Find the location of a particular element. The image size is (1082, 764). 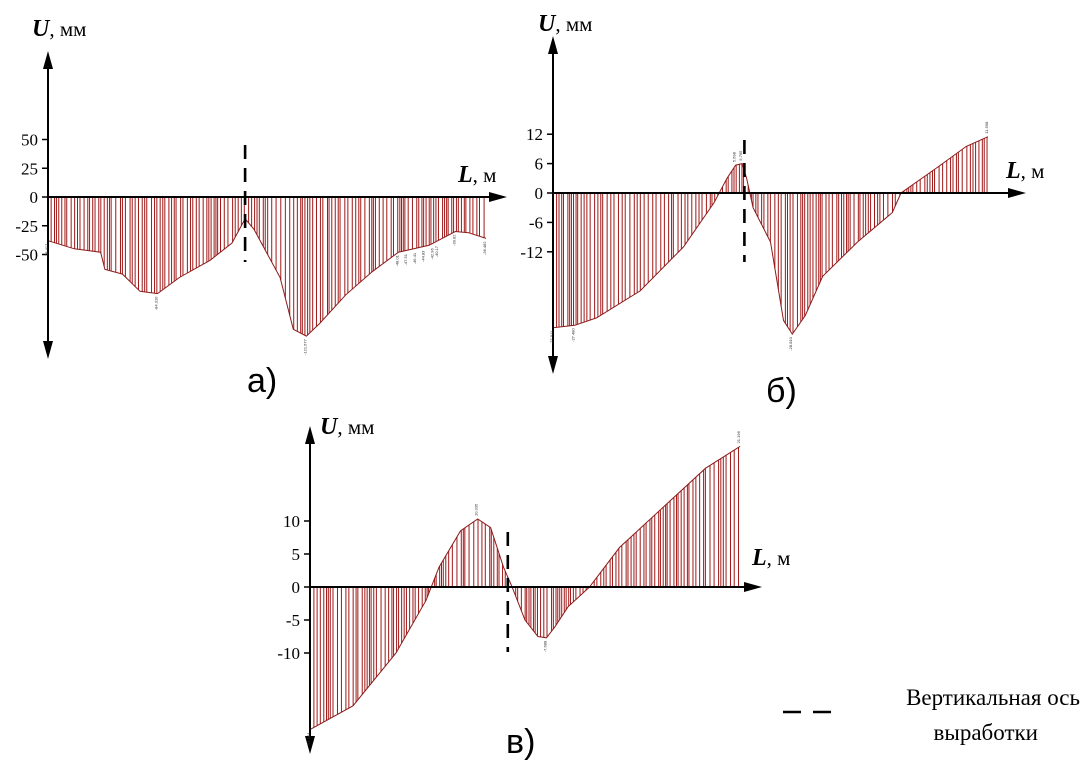

legend-text-line1: Вертикальная ось is located at coordinates (993, 697).